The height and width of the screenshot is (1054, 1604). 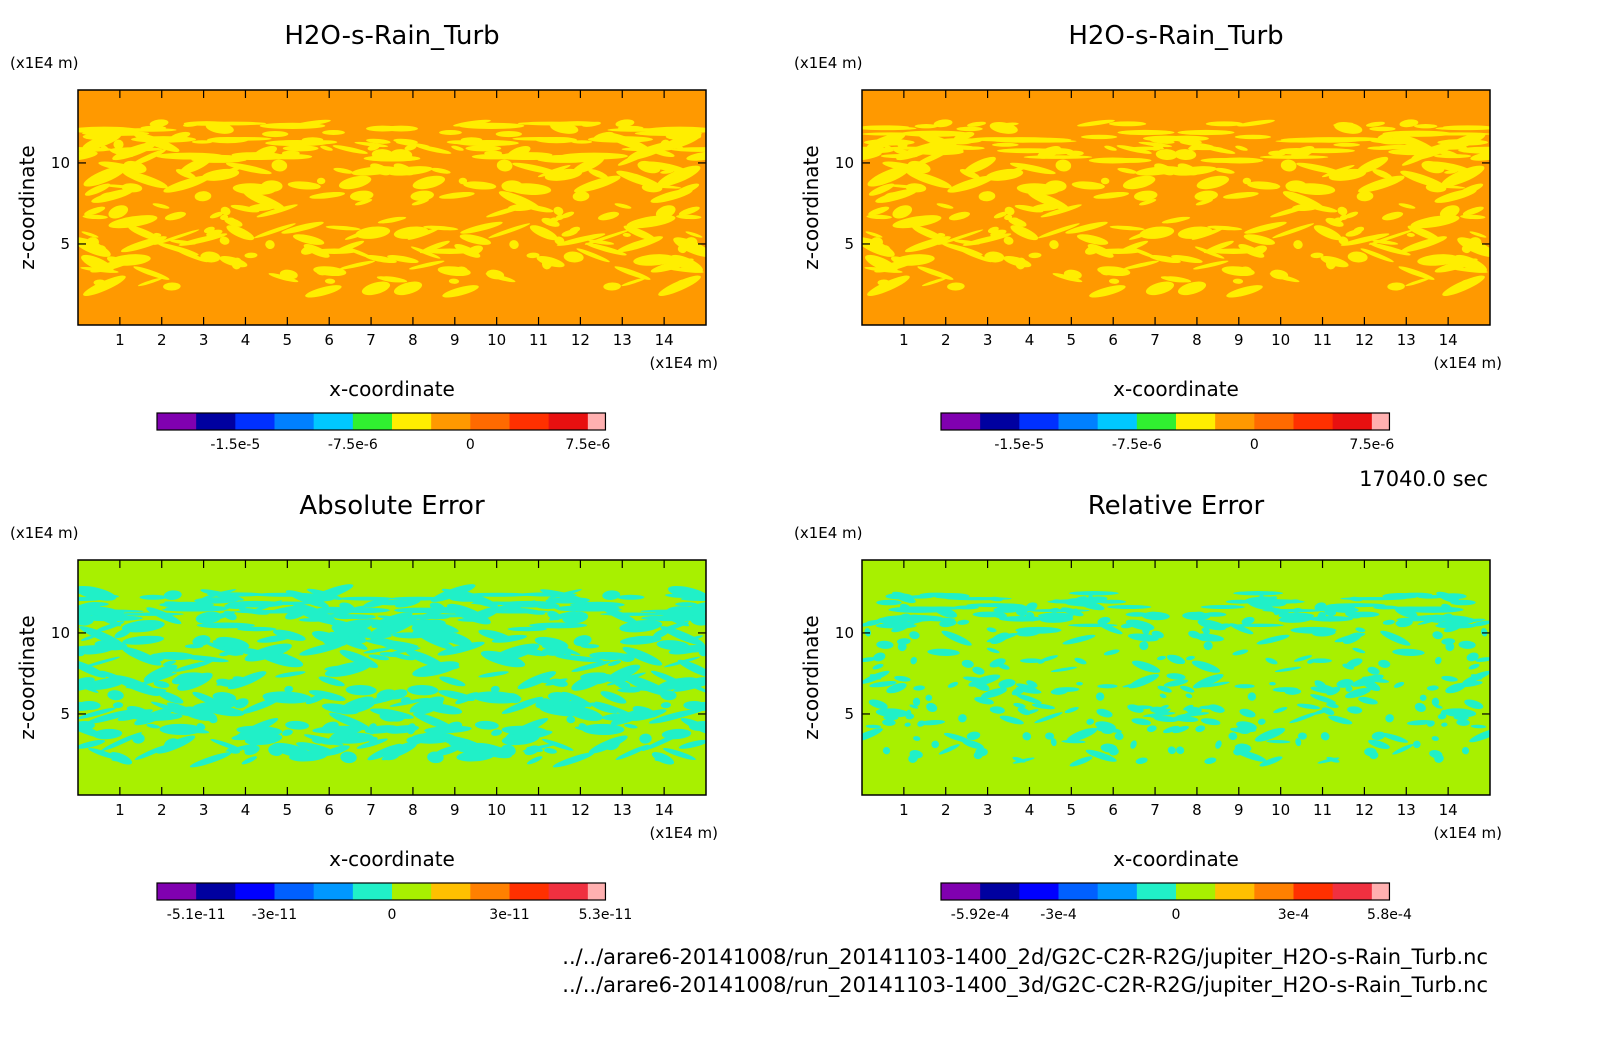 I want to click on x-tick-label: 12, so click(x=1364, y=340).